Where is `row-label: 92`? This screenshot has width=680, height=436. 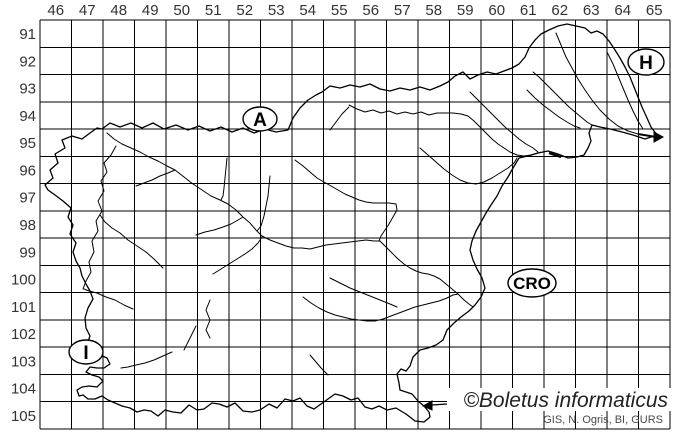 row-label: 92 is located at coordinates (27, 61).